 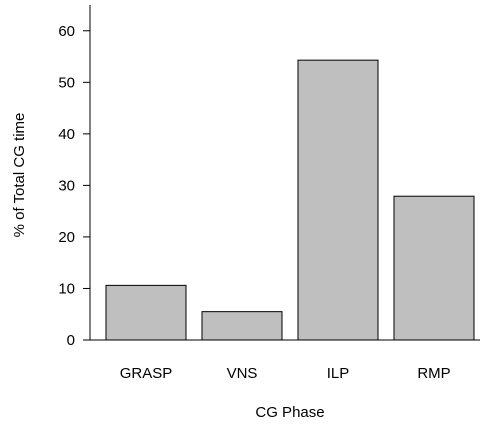 What do you see at coordinates (242, 326) in the screenshot?
I see `bar-vns` at bounding box center [242, 326].